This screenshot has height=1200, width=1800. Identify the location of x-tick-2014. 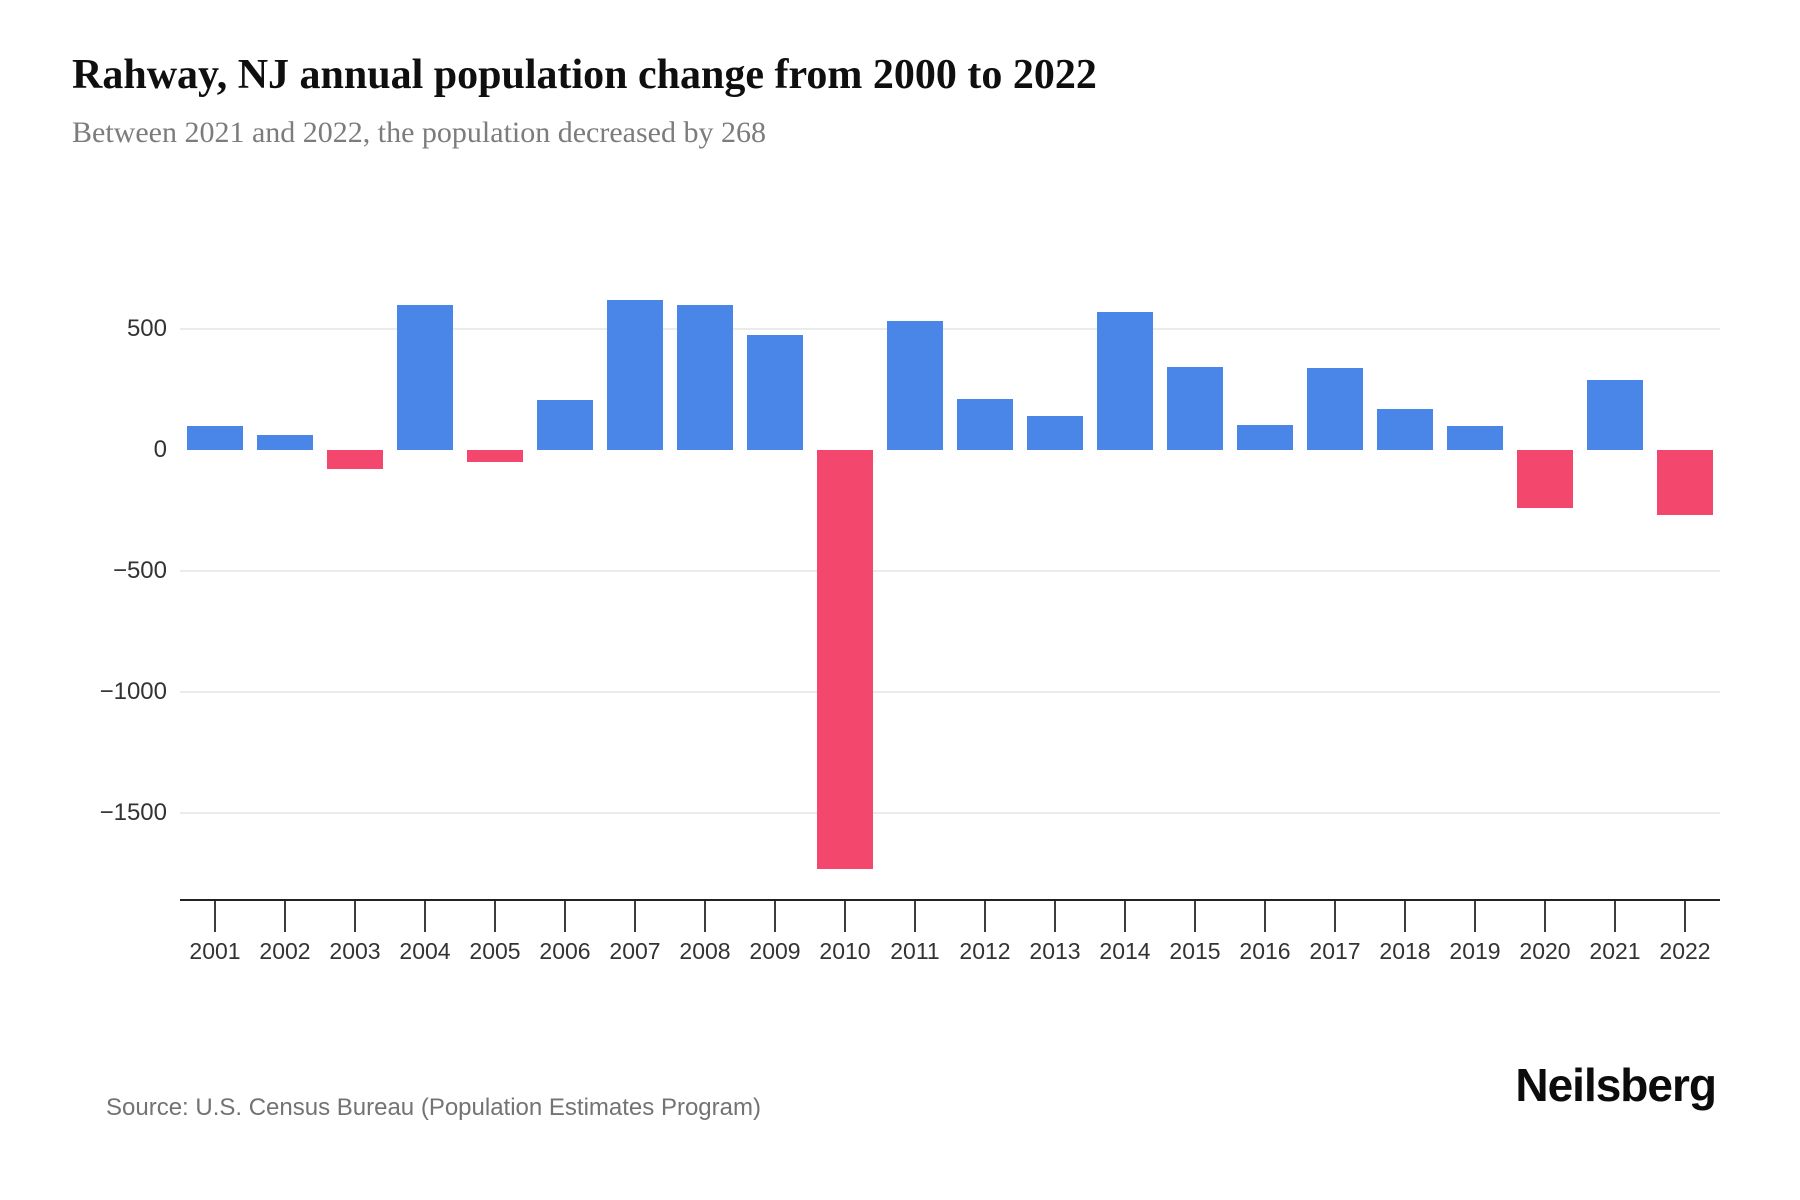
(1125, 916).